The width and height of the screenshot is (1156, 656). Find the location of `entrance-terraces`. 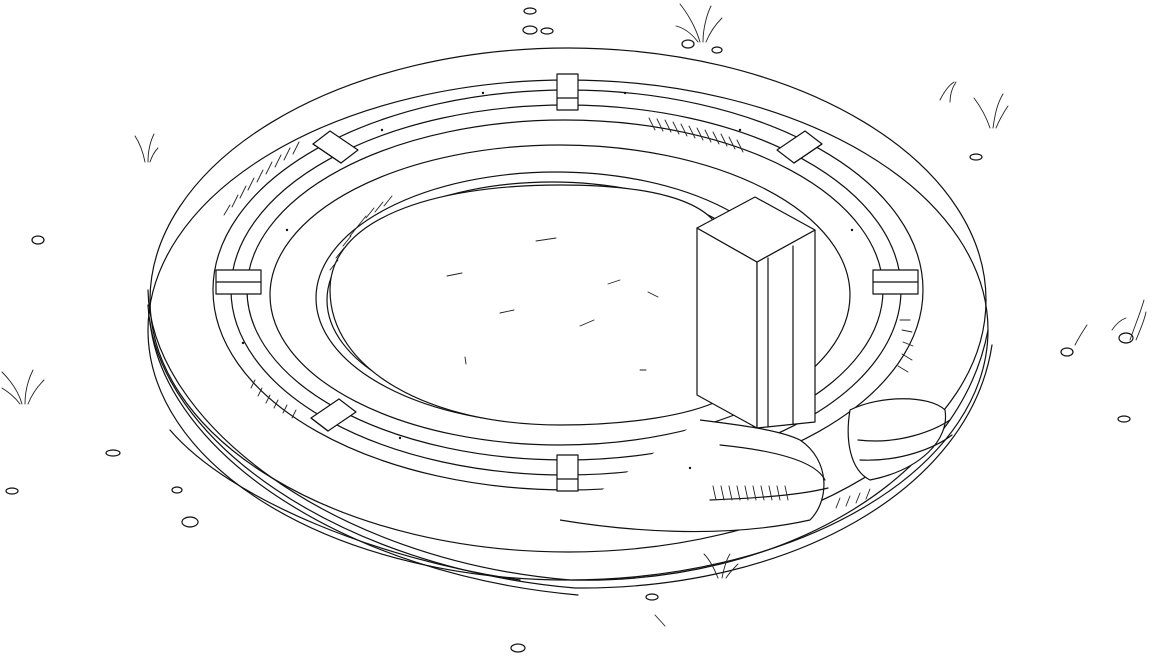

entrance-terraces is located at coordinates (756, 465).